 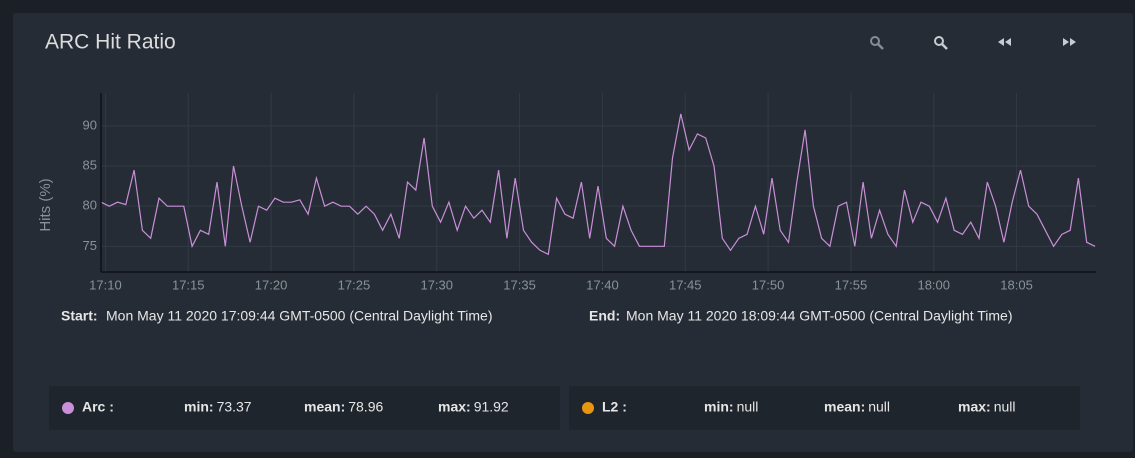 What do you see at coordinates (941, 43) in the screenshot?
I see `zoom-out-button` at bounding box center [941, 43].